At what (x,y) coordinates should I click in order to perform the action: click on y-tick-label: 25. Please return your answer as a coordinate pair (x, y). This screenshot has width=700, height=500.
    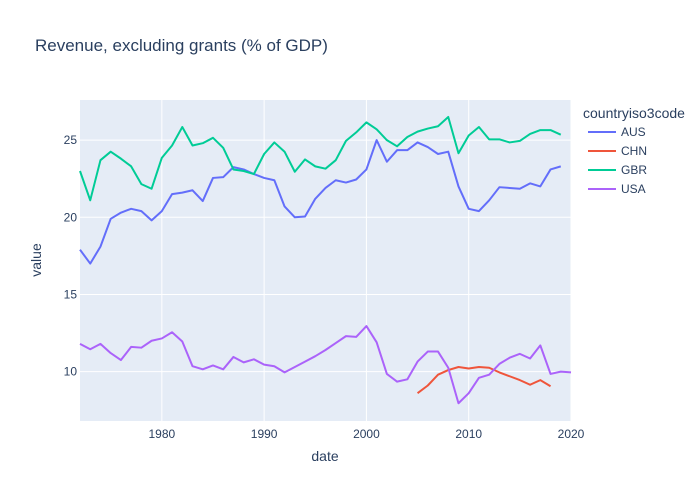
    Looking at the image, I should click on (71, 140).